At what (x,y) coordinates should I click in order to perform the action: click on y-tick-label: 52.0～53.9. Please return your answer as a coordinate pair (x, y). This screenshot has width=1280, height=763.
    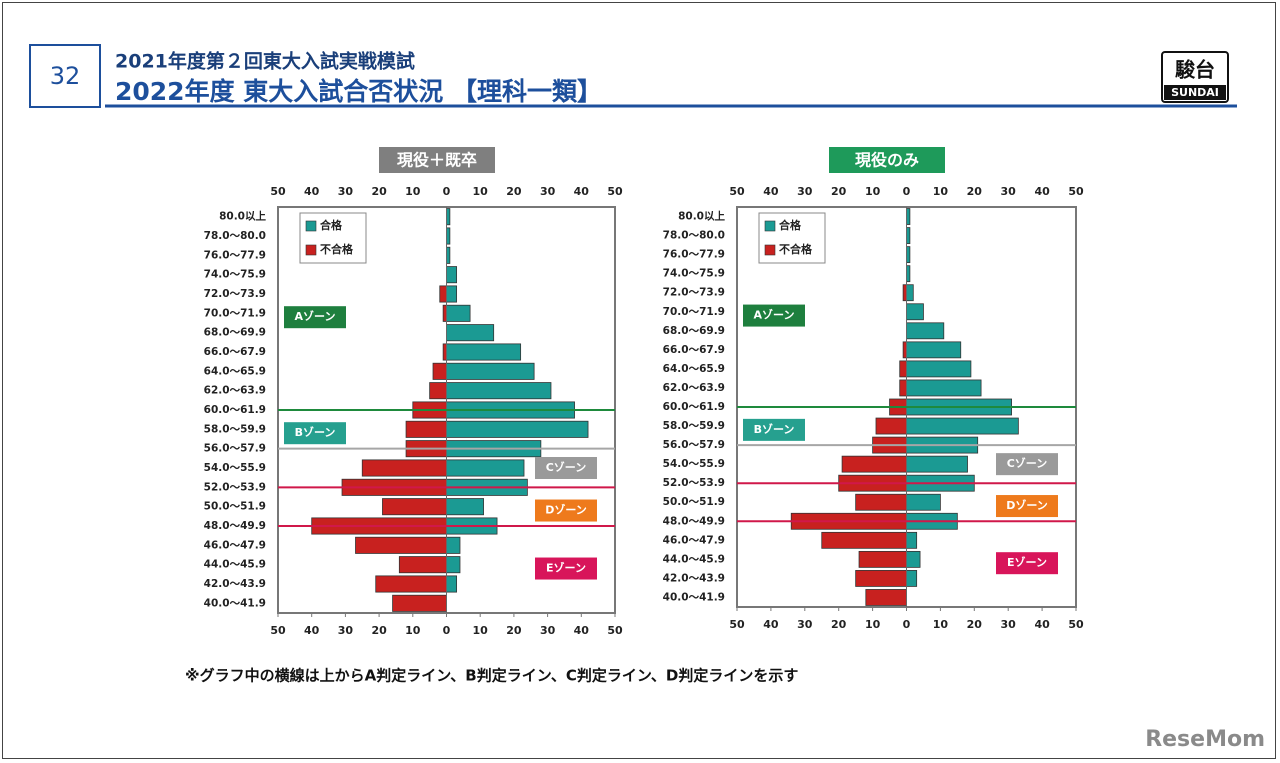
    Looking at the image, I should click on (694, 483).